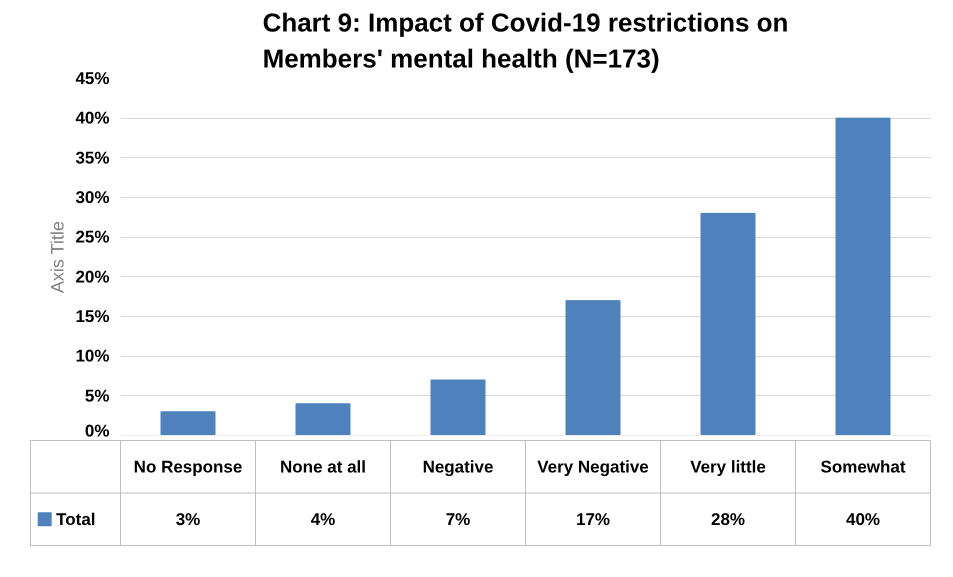  What do you see at coordinates (728, 466) in the screenshot?
I see `x-tick-label: Very little` at bounding box center [728, 466].